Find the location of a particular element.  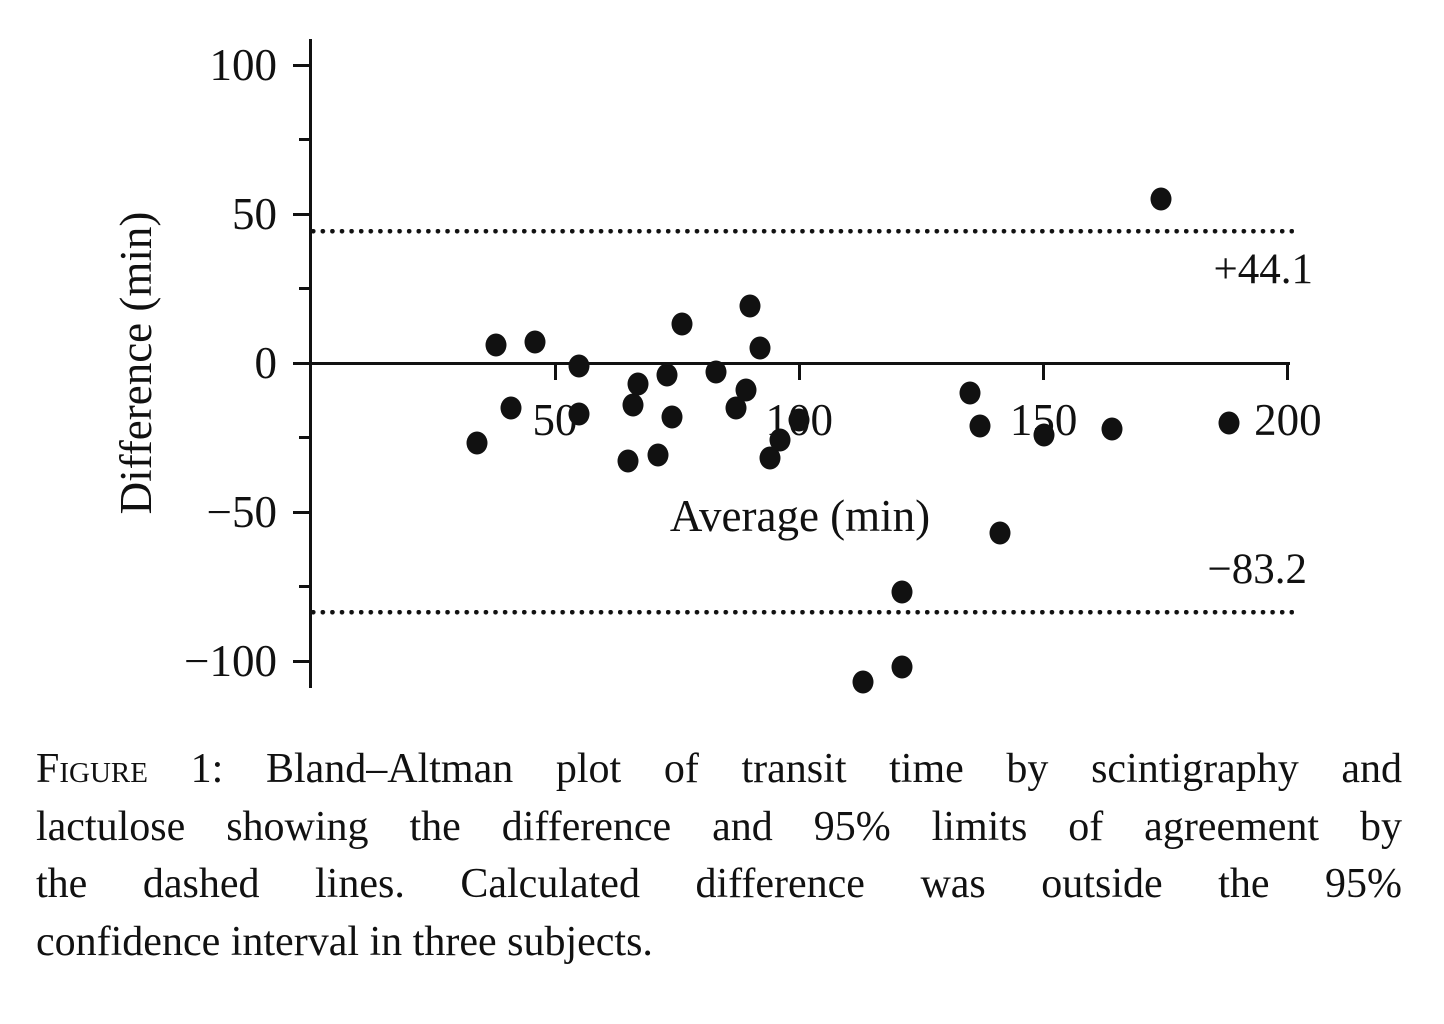

y-axis-tick-label: −50 is located at coordinates (241, 512).